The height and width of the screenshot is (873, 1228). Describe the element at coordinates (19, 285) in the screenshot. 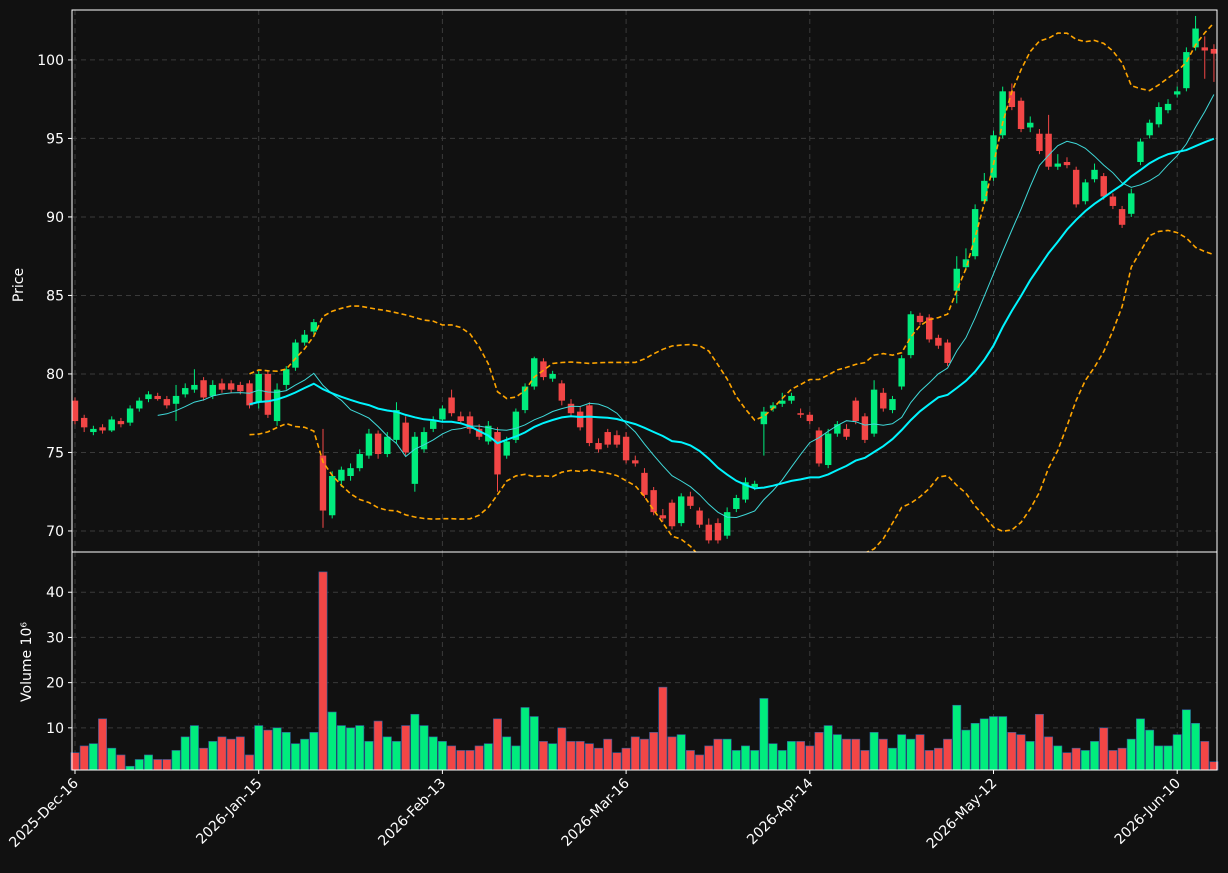

I see `price-ylabel: Price` at that location.